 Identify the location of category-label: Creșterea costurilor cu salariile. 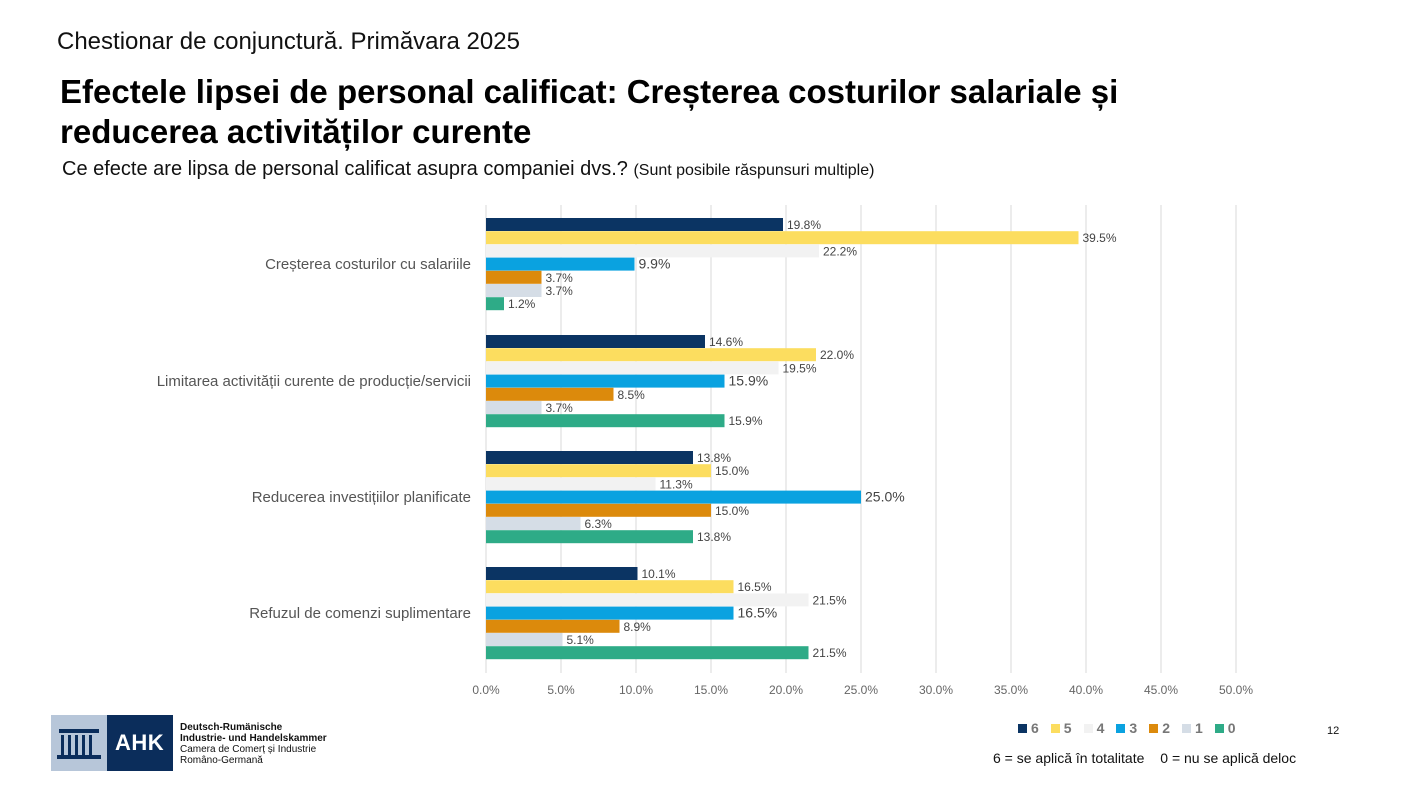
(368, 264).